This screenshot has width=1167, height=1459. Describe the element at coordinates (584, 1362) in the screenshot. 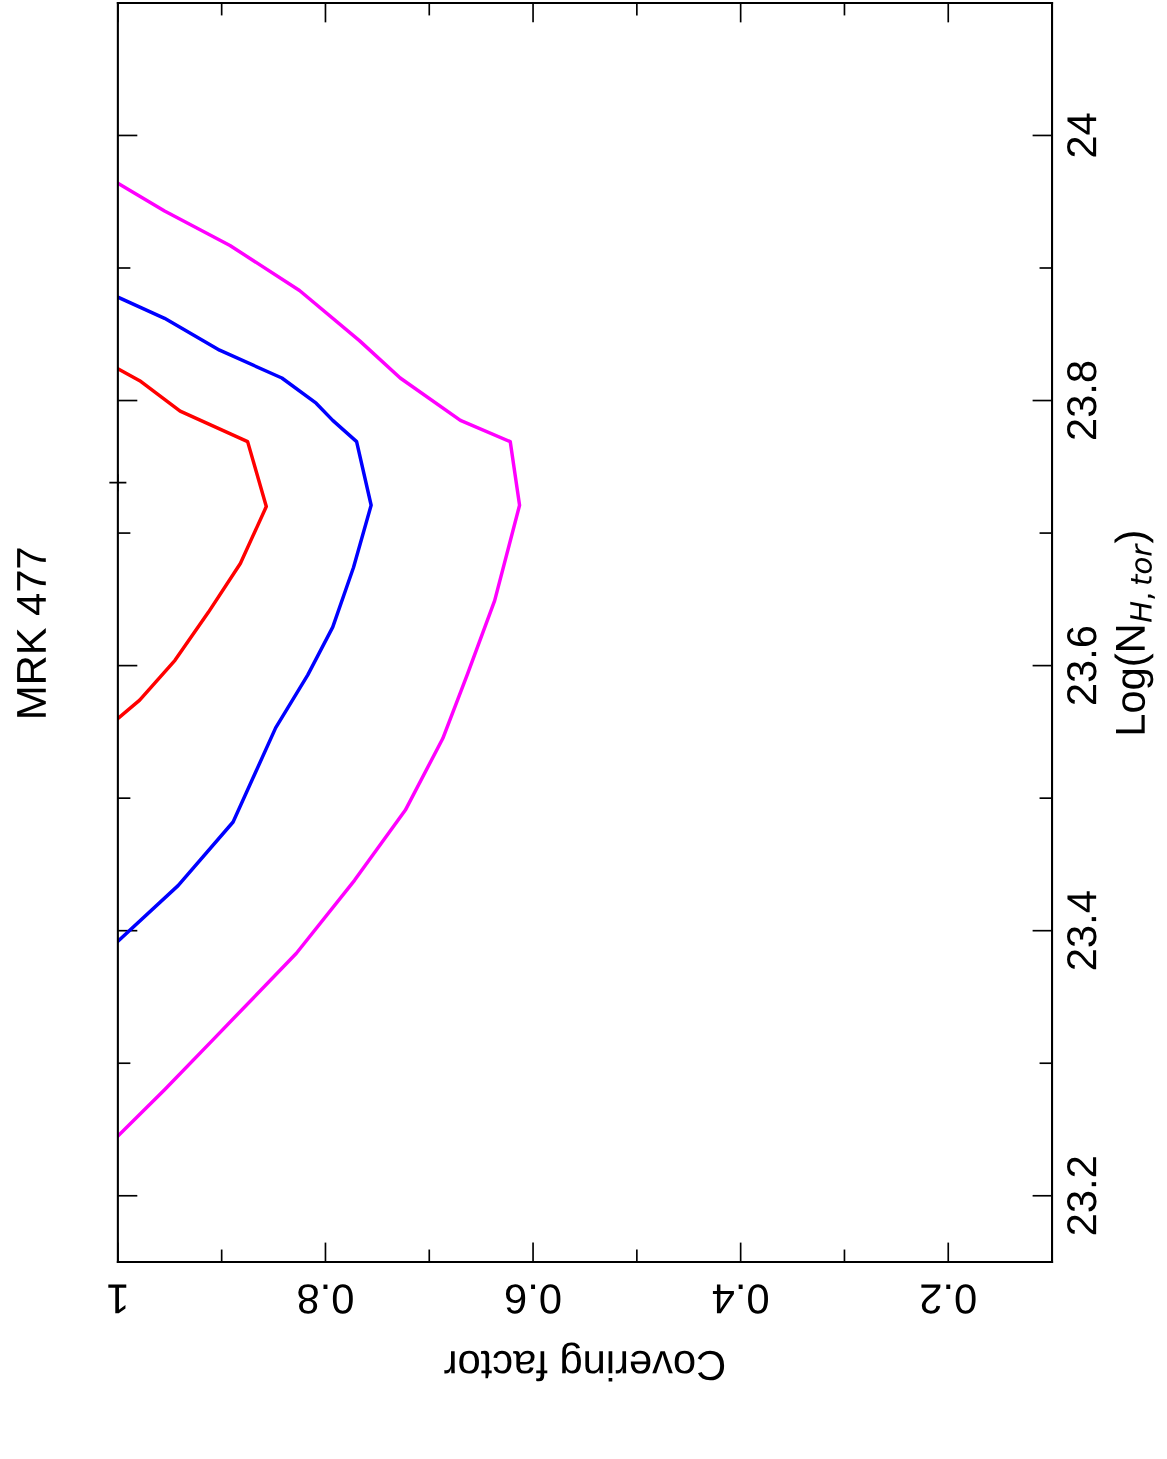

I see `x-axis-title: Covering factor` at that location.